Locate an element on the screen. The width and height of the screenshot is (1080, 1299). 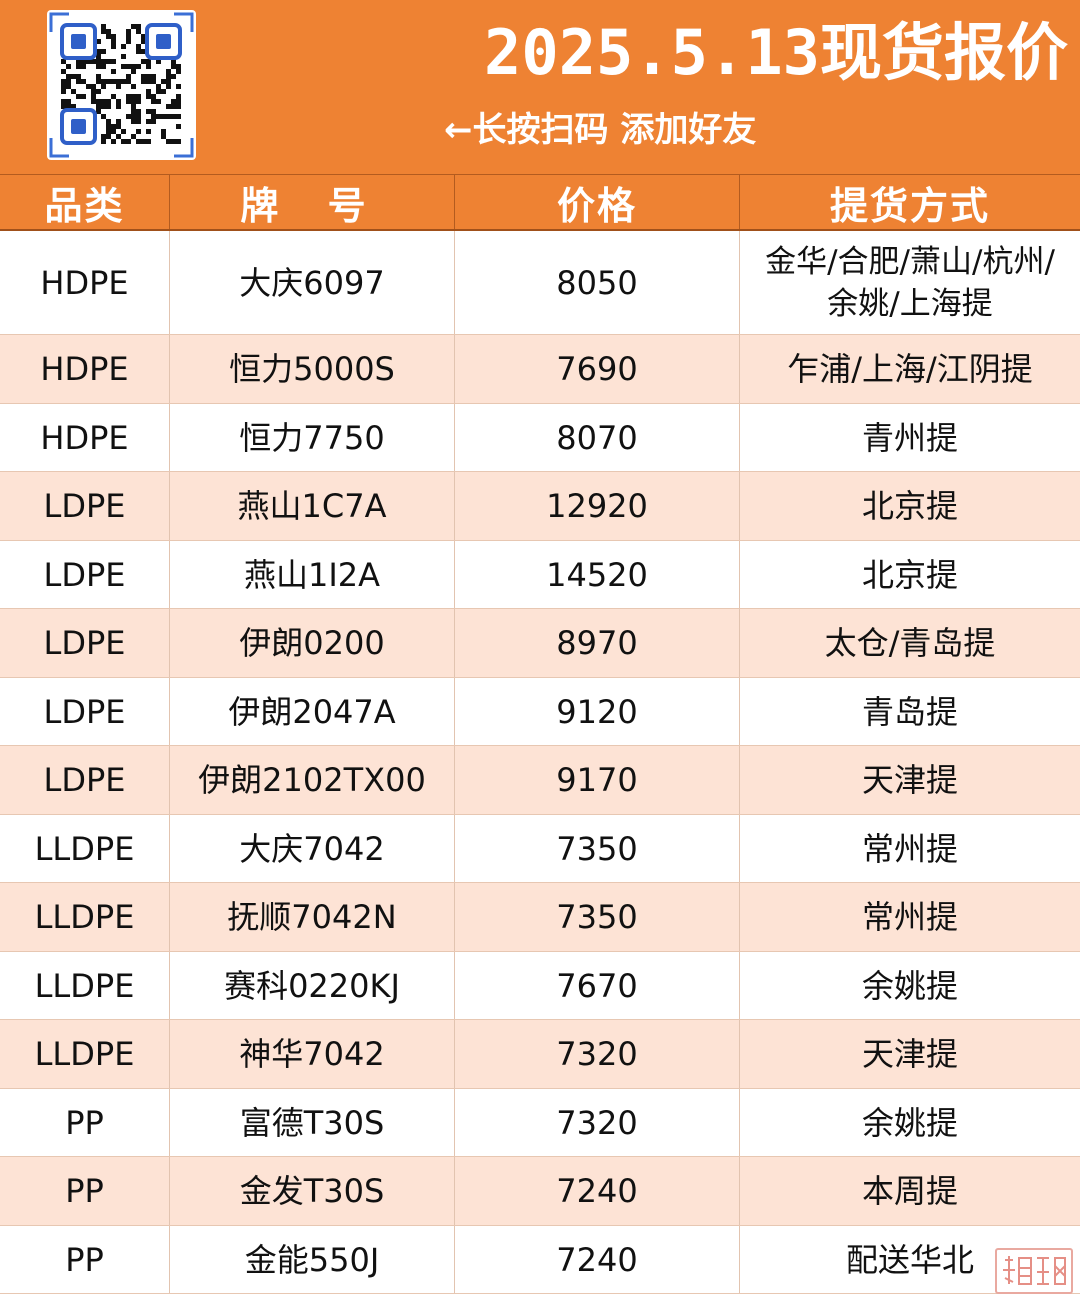
cell-grade: 恒力5000S is located at coordinates (312, 369).